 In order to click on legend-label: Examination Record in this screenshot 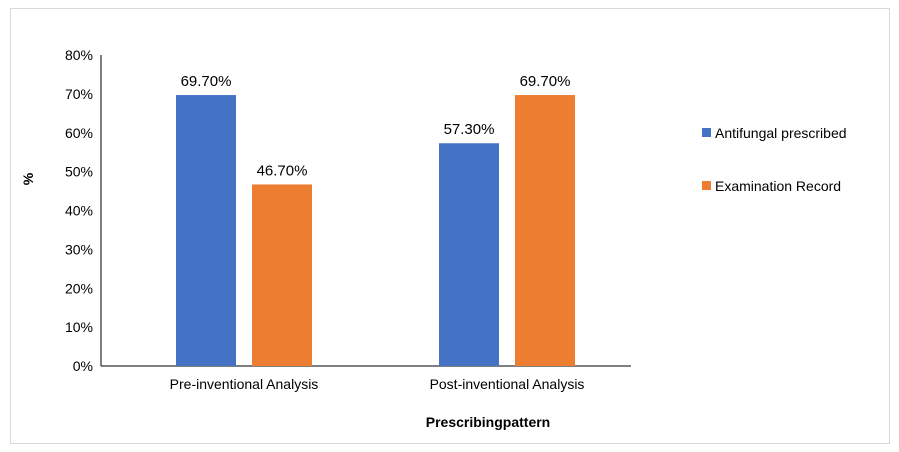, I will do `click(778, 186)`.